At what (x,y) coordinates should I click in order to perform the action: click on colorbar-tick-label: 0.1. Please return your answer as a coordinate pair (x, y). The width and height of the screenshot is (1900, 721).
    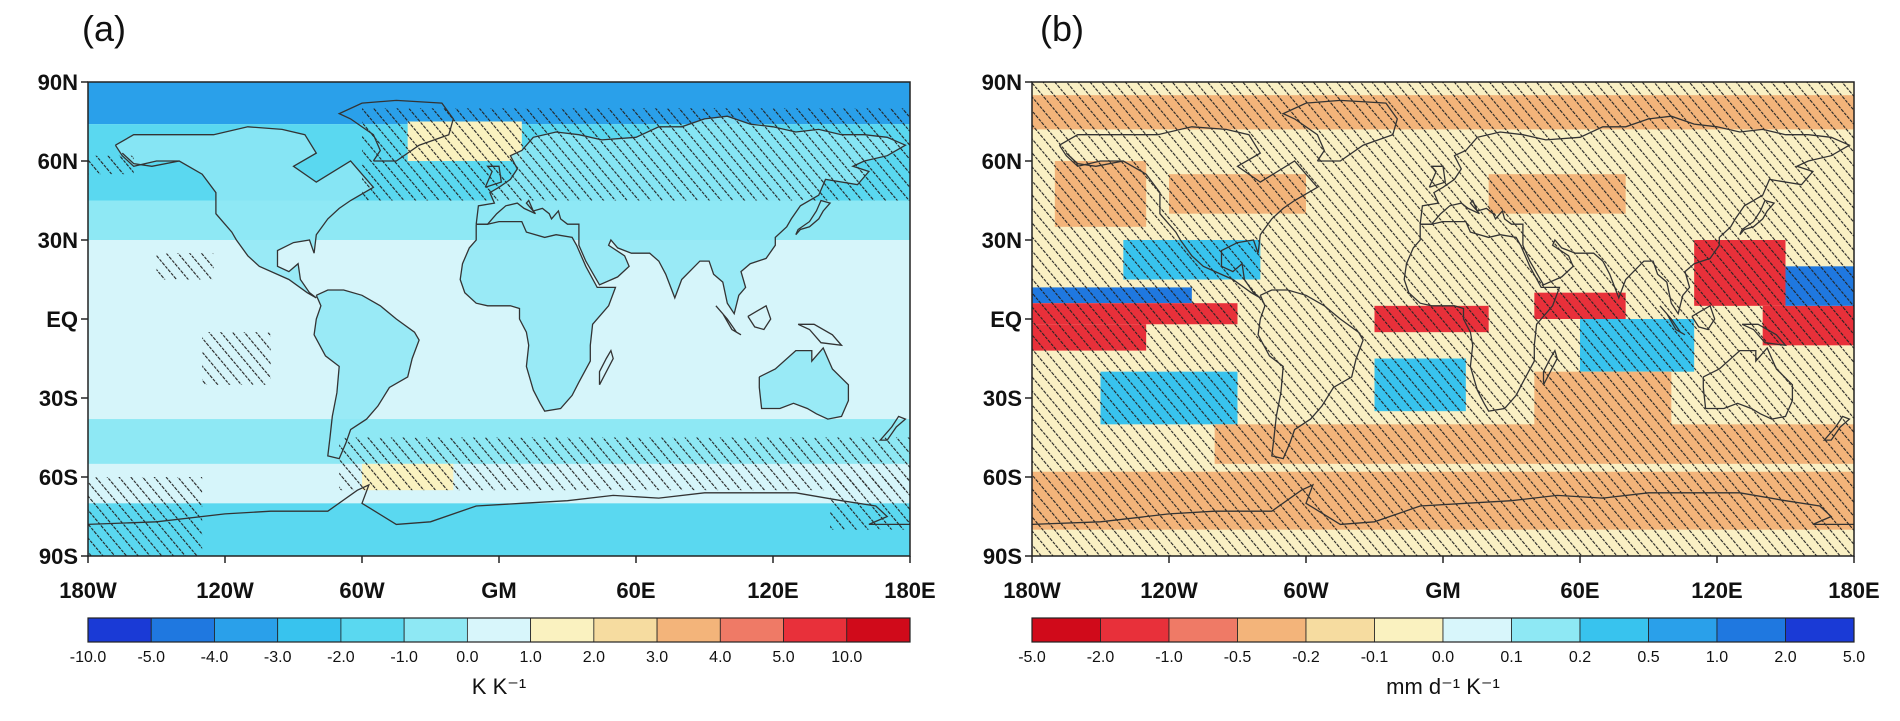
    Looking at the image, I should click on (1511, 657).